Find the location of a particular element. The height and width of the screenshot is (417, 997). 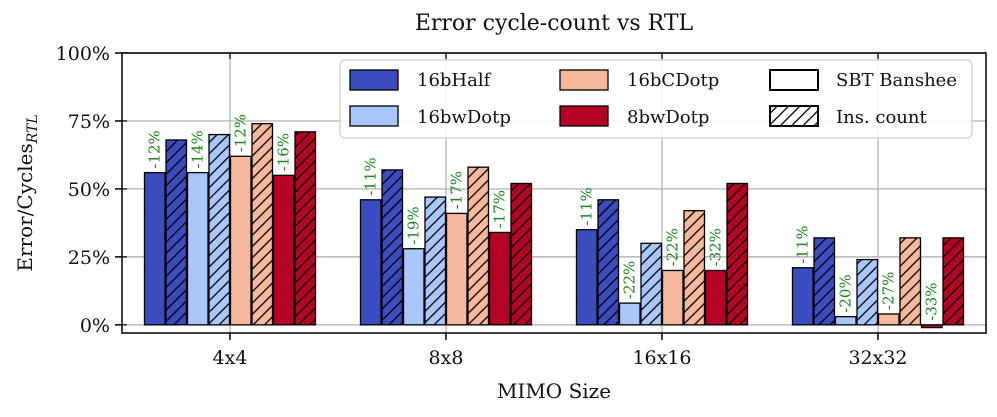

x-tick-label-32x32: 32x32 is located at coordinates (877, 358).